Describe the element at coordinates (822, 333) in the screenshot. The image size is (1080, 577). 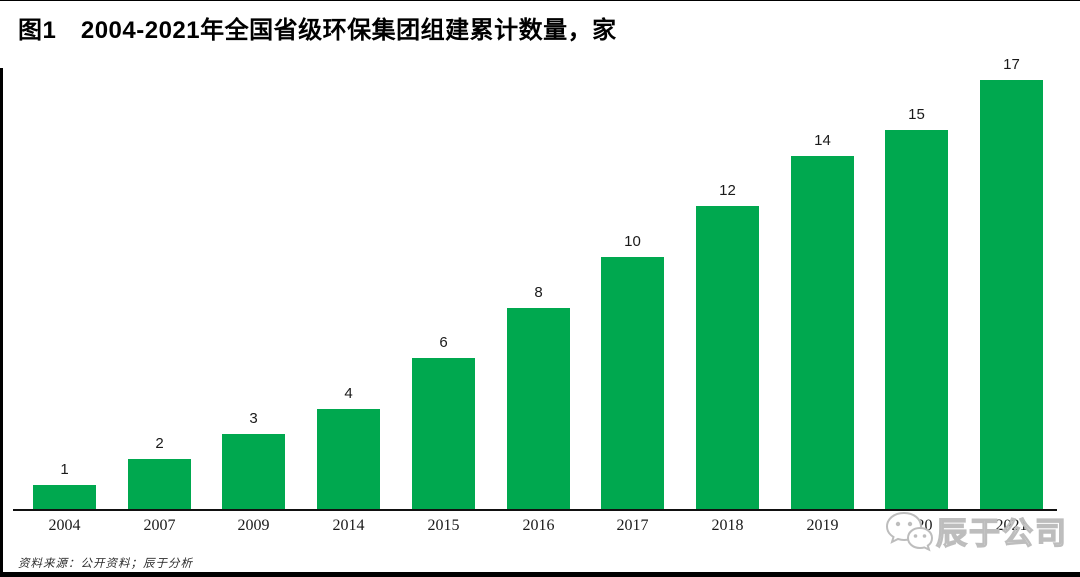
I see `bar-2019` at that location.